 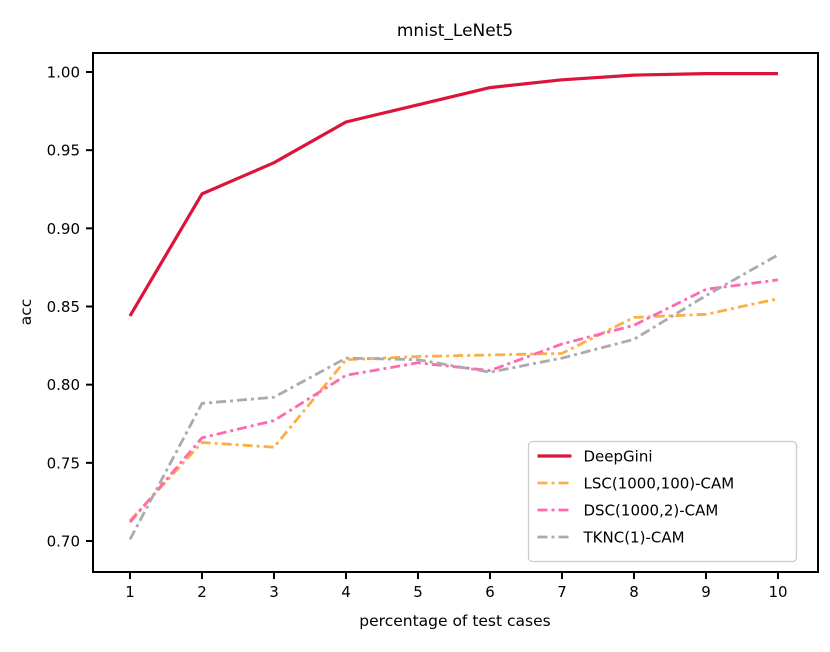 I want to click on legend-entry-label: LSC(1000,100)-CAM, so click(x=659, y=484).